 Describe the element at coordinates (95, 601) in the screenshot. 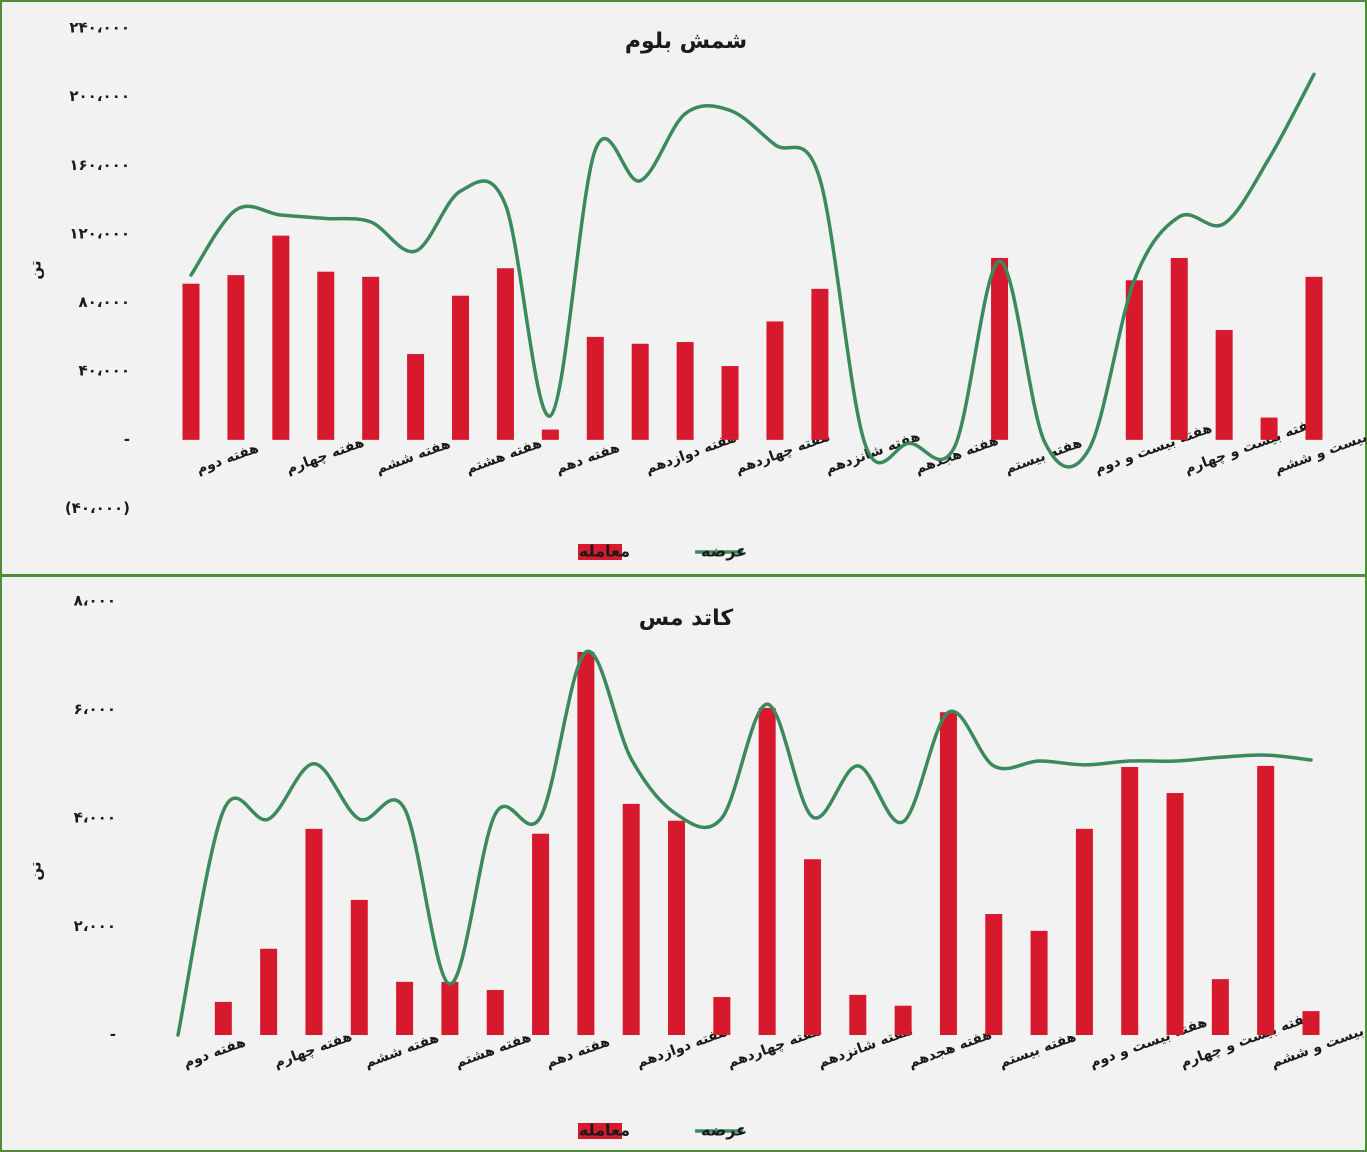

I see `y-tick-label: ۸،۰۰۰` at that location.